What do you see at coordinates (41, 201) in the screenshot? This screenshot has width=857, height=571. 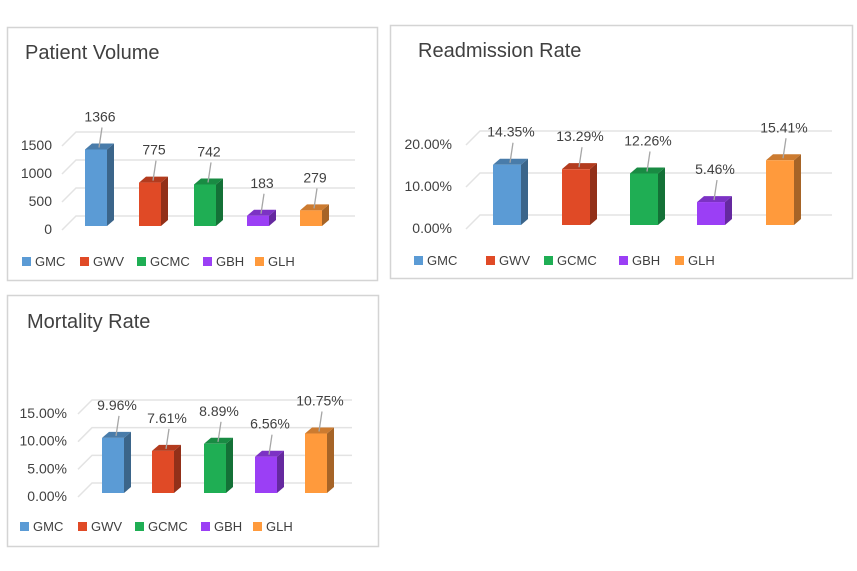 I see `y-tick-label: 500` at bounding box center [41, 201].